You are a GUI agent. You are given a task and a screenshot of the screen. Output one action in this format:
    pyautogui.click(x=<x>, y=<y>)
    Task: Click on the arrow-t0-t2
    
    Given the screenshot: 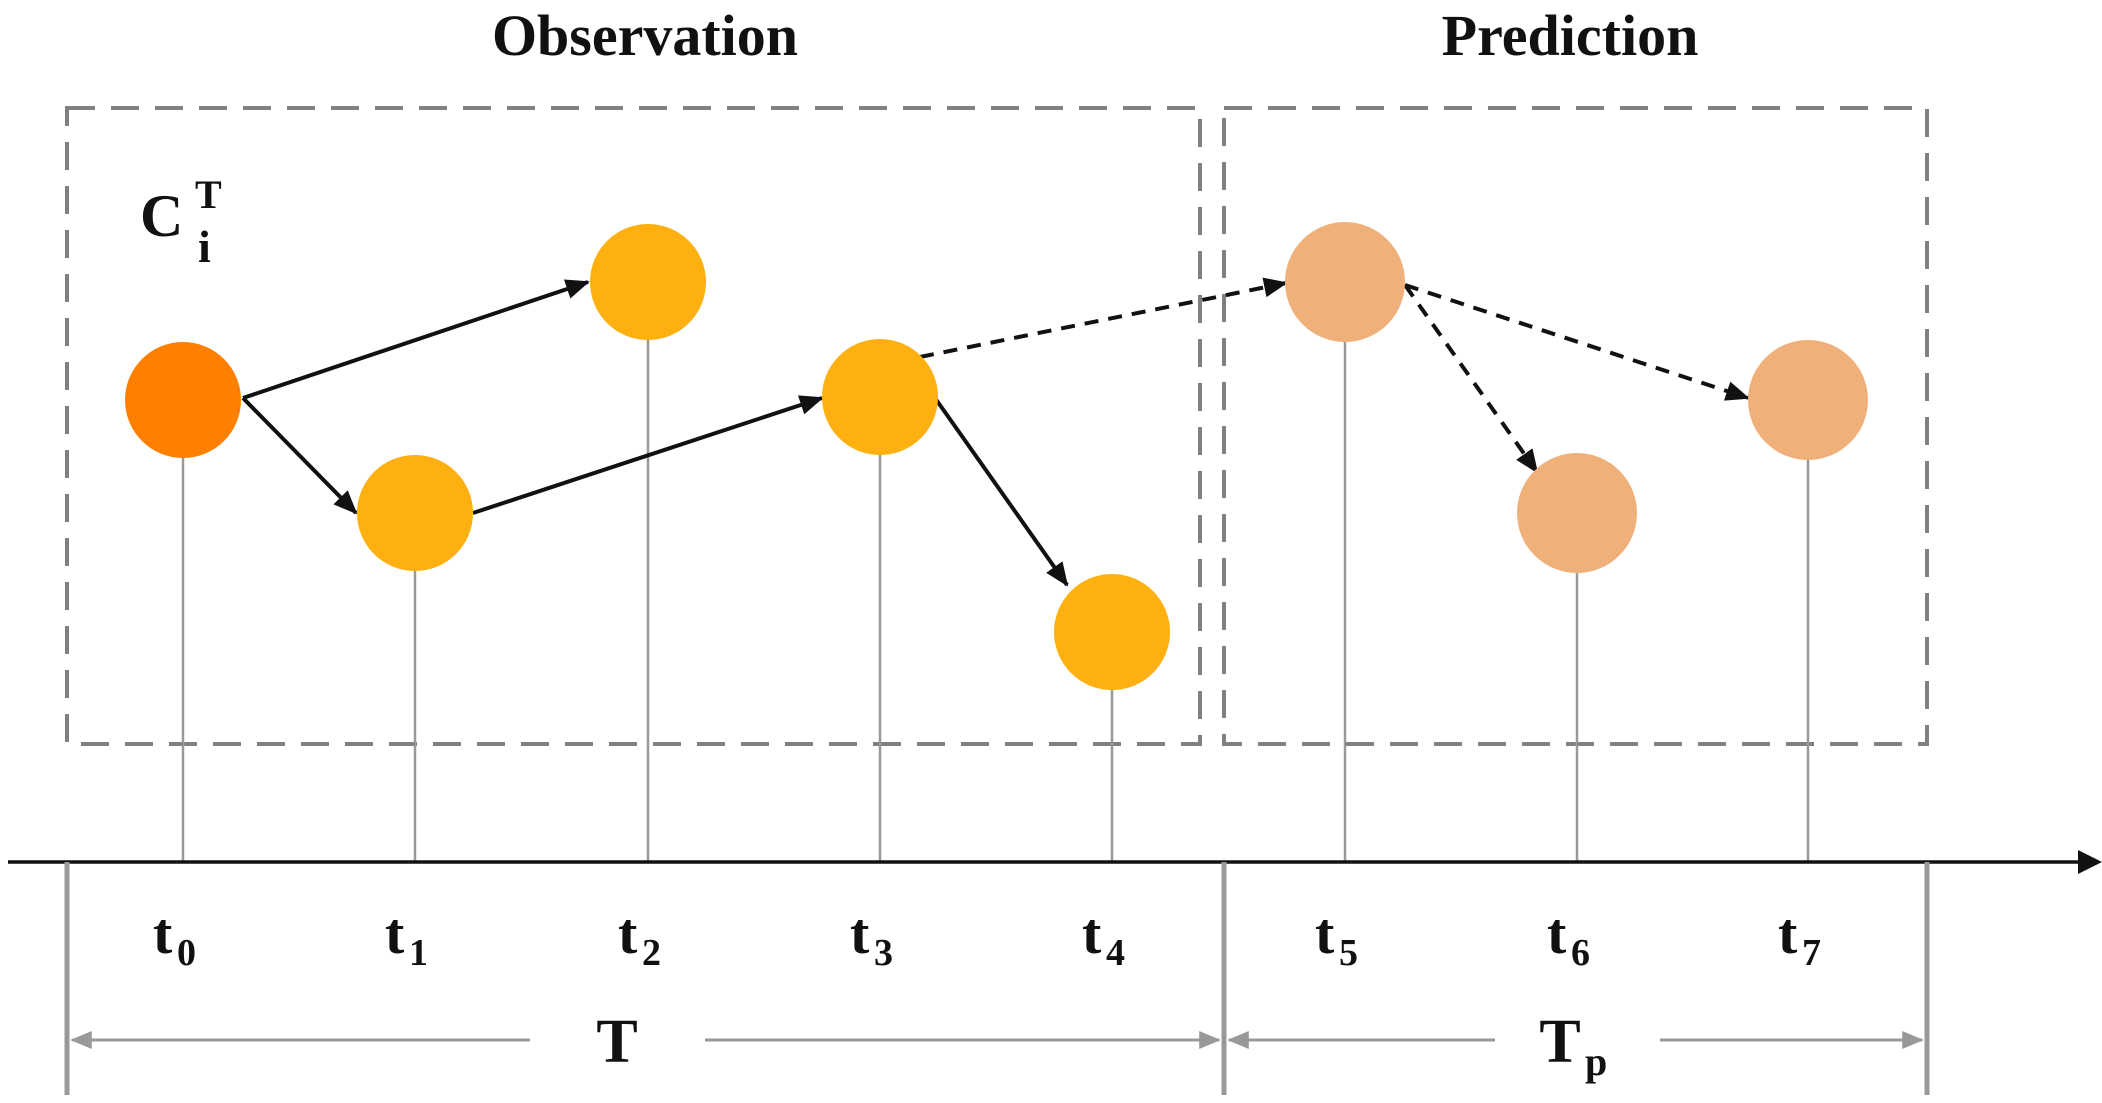 What is the action you would take?
    pyautogui.click(x=416, y=339)
    